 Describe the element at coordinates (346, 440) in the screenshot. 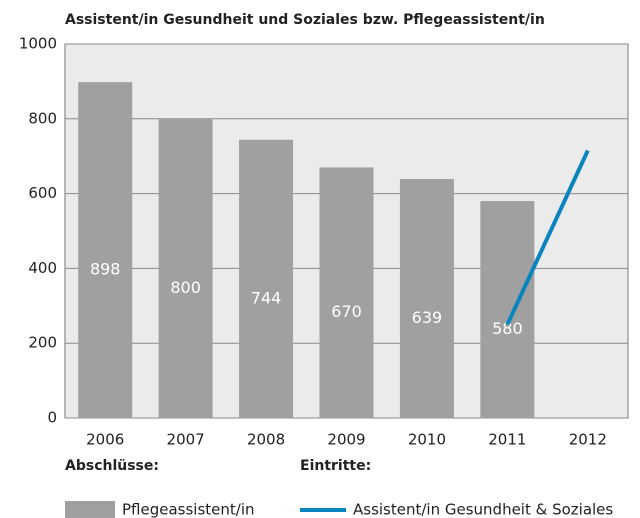

I see `x-tick-label: 2009` at that location.